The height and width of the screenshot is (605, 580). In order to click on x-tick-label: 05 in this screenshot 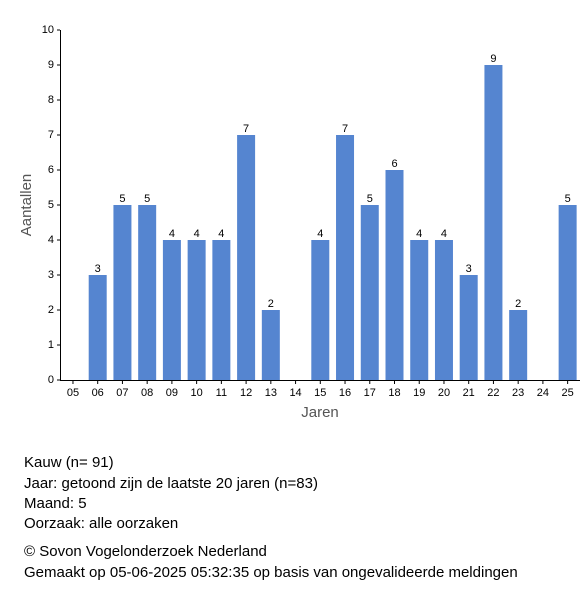, I will do `click(73, 393)`.